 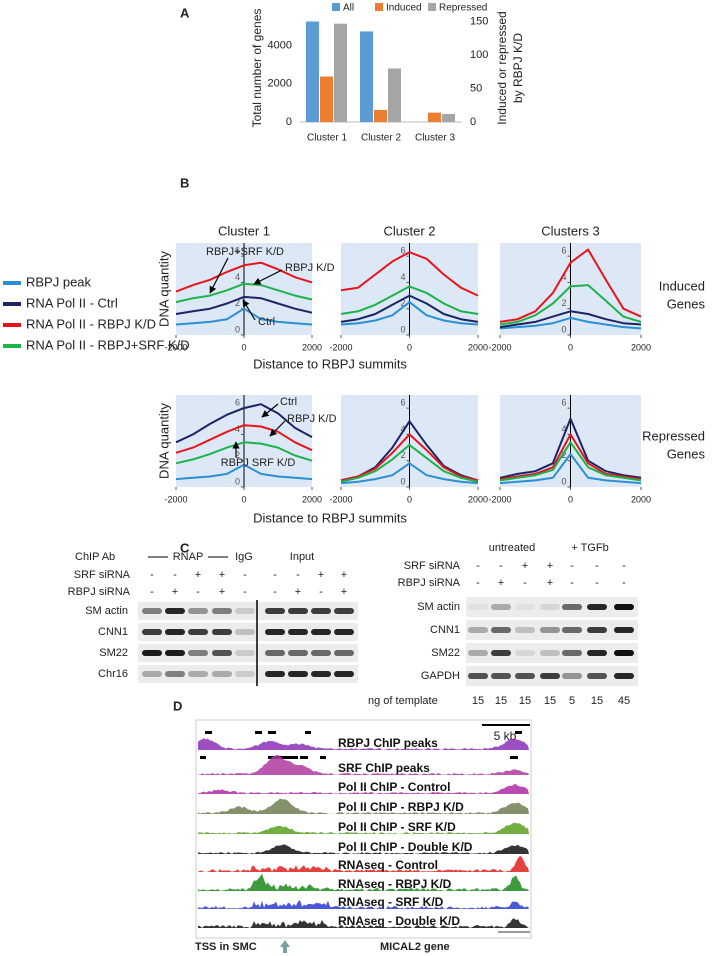 I want to click on x-tick-label: 2000, so click(x=312, y=499).